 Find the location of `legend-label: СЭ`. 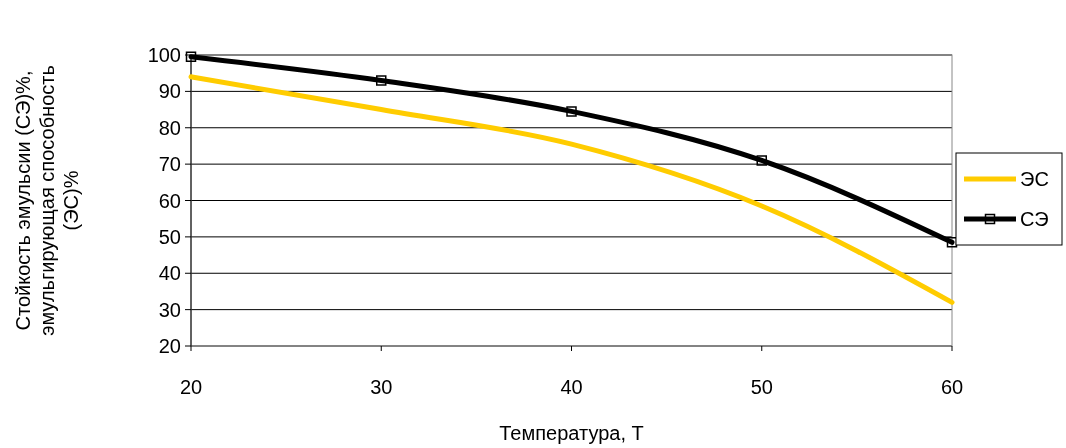

legend-label: СЭ is located at coordinates (1034, 219).